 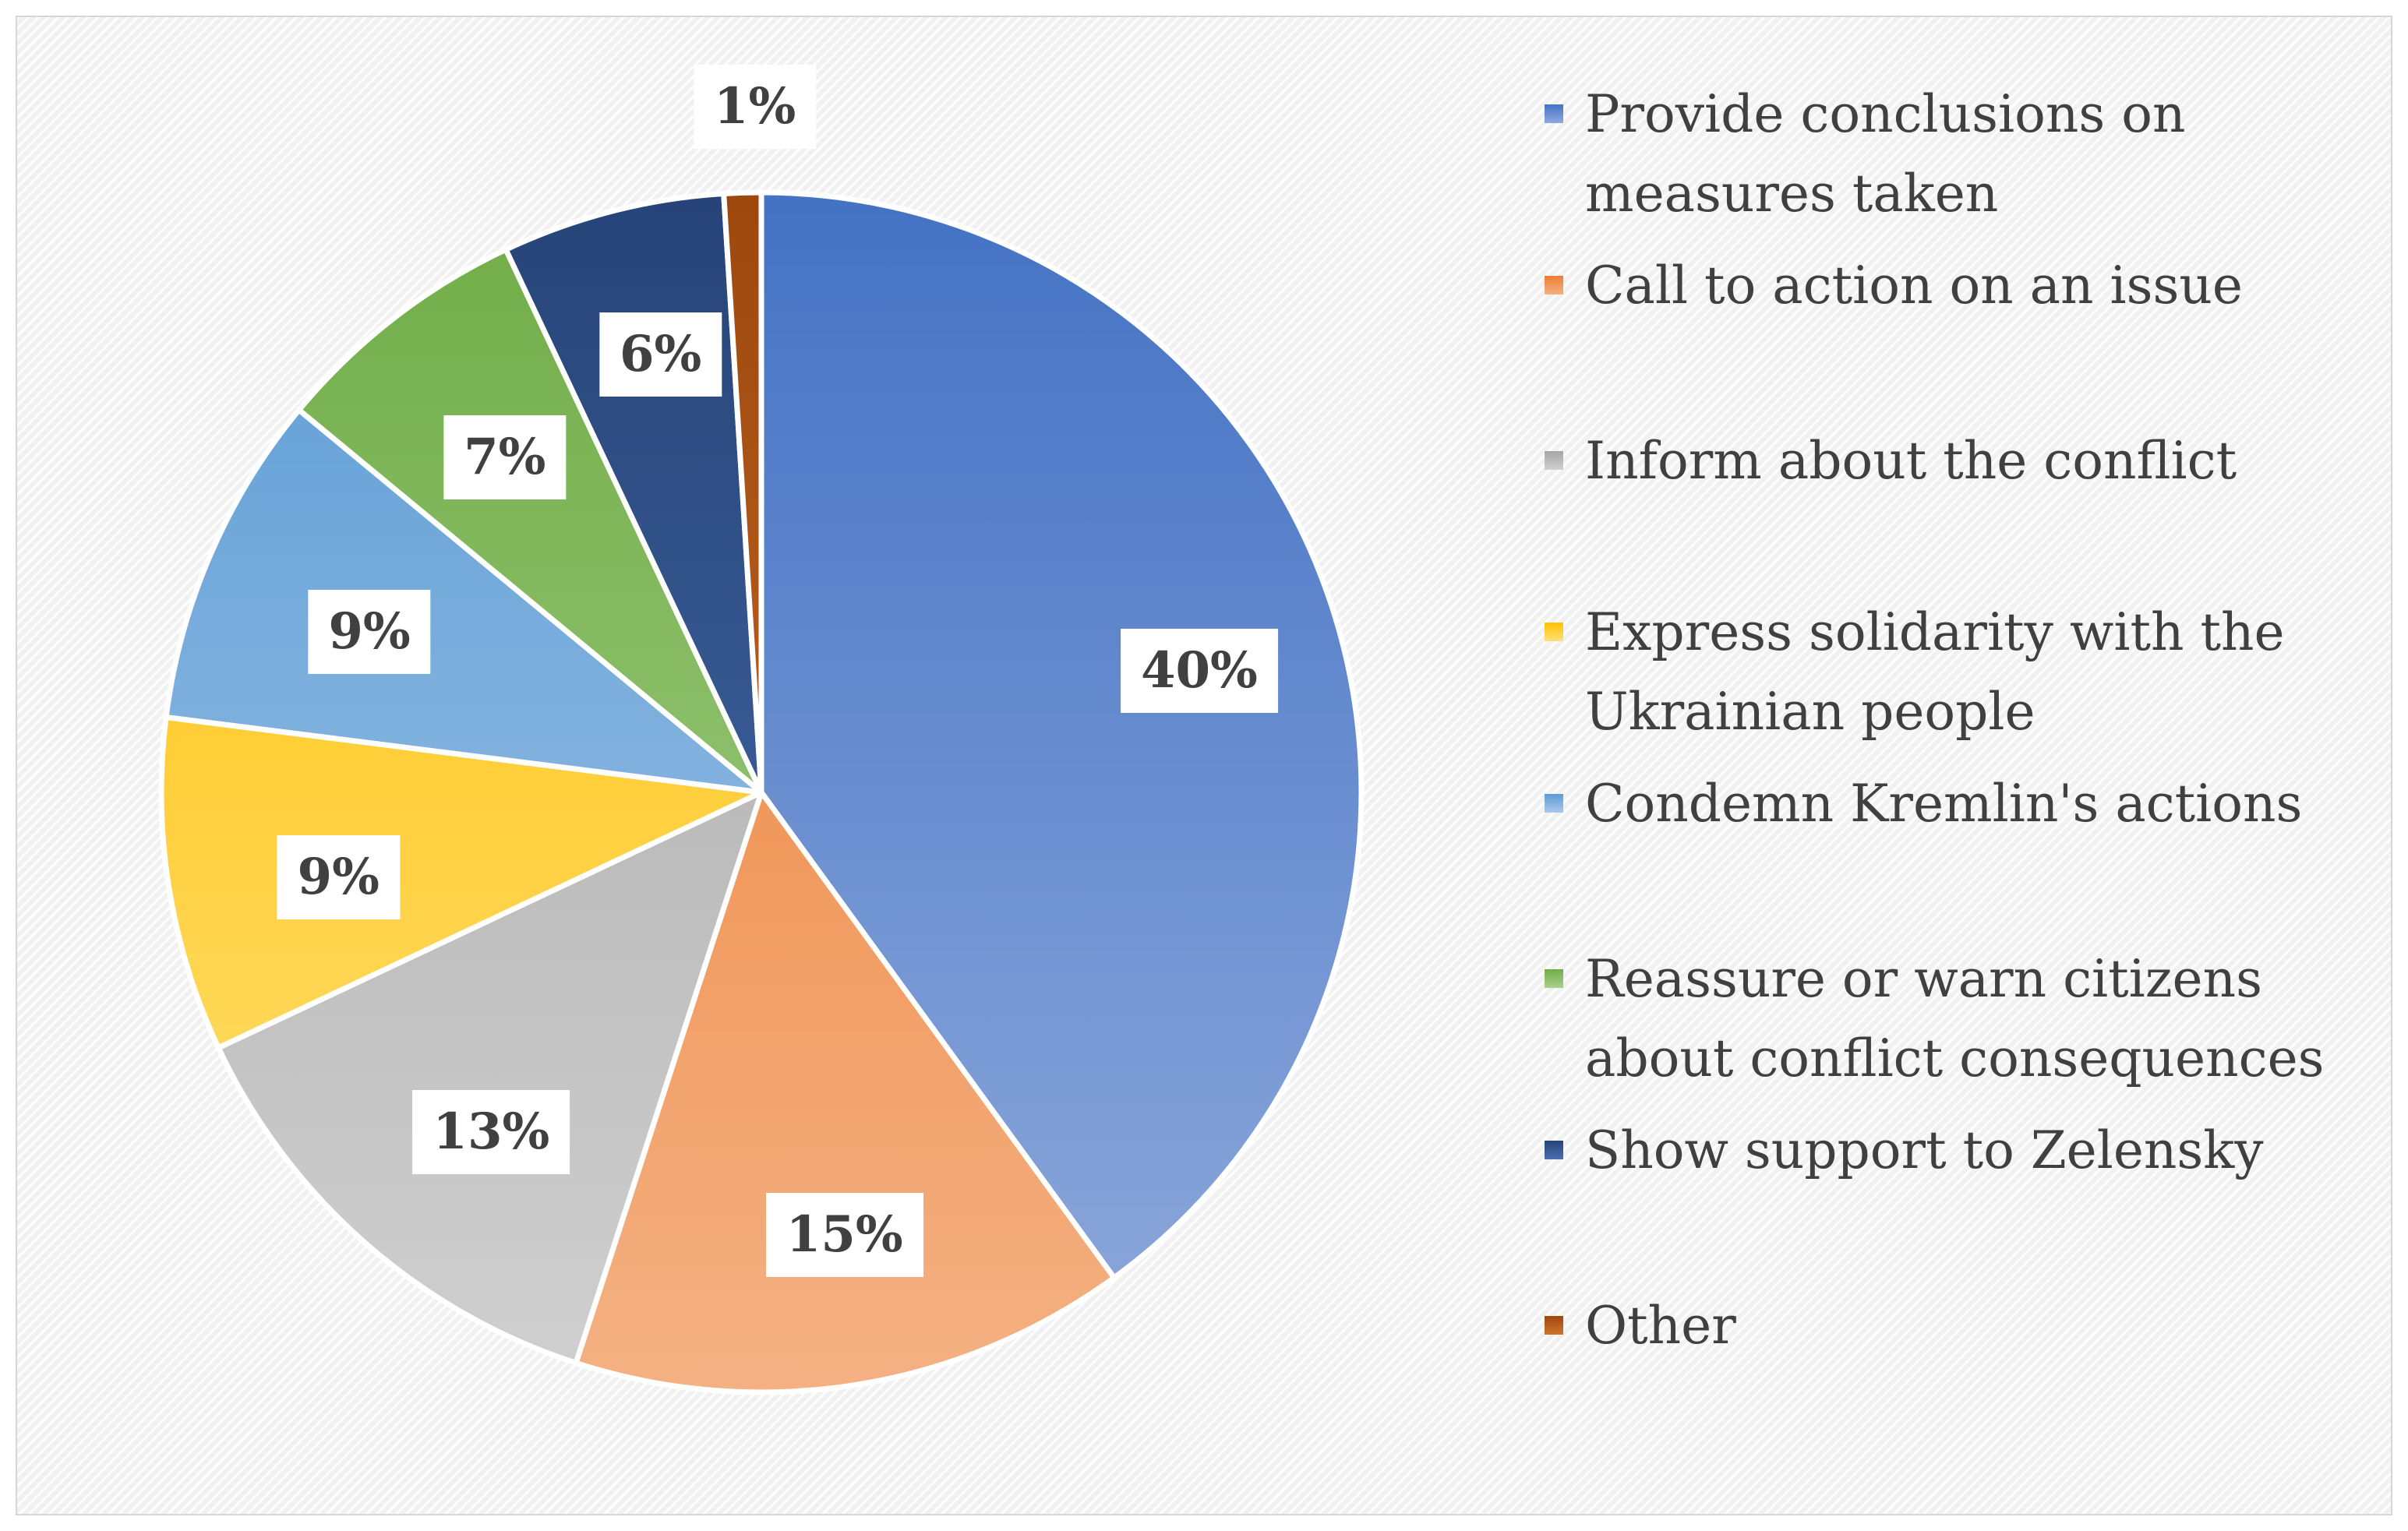 I want to click on legend-item: Show support to Zelensky, so click(x=1962, y=1153).